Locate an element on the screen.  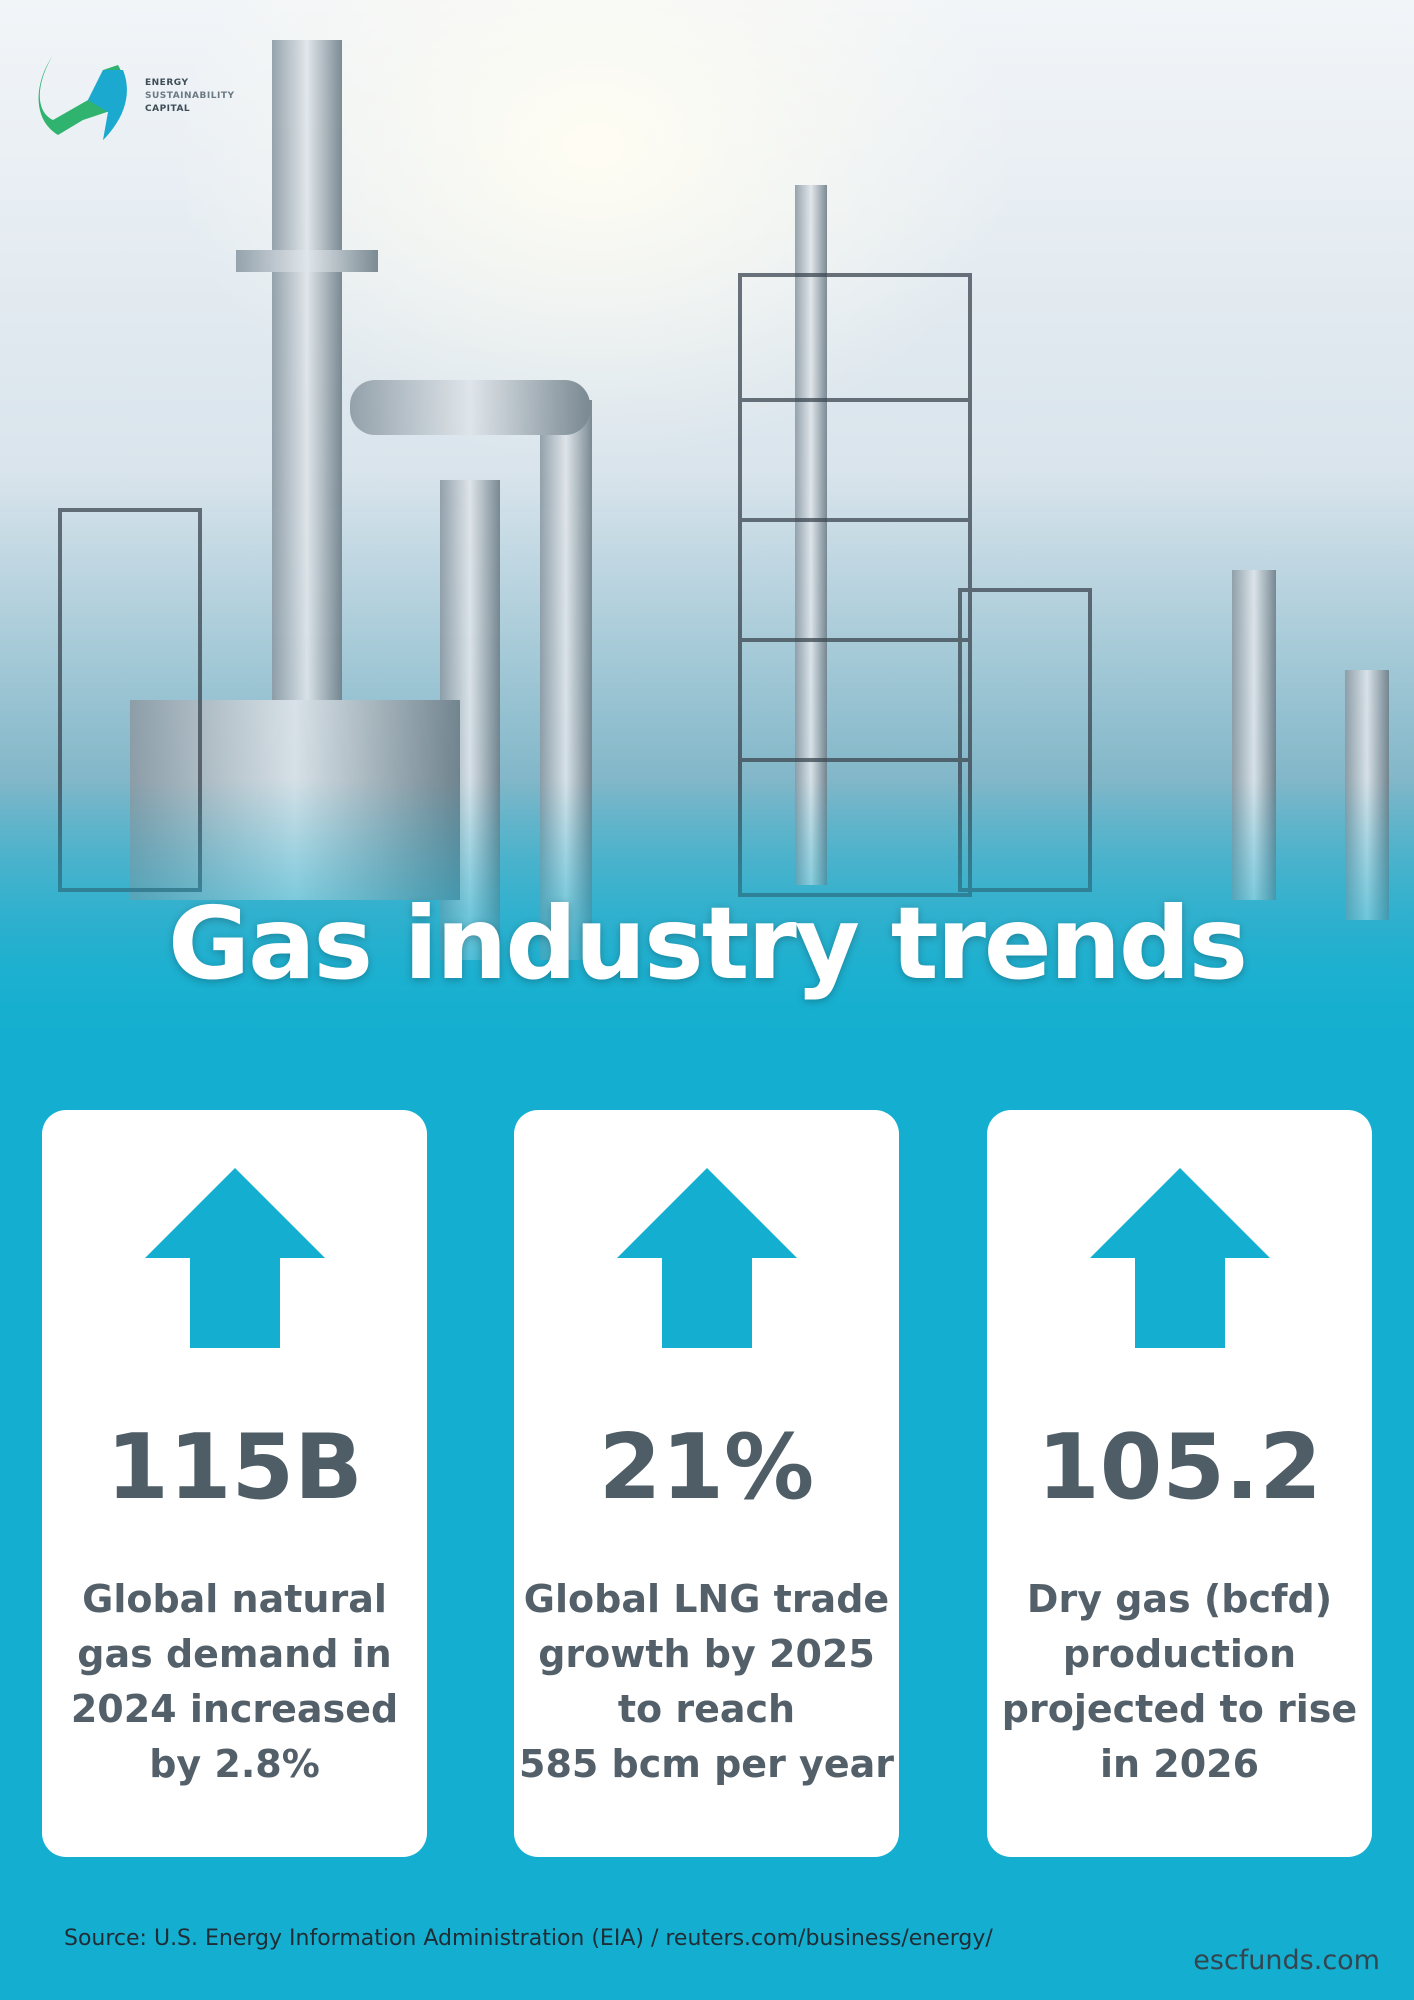
card-value: 105.2 is located at coordinates (1179, 1467).